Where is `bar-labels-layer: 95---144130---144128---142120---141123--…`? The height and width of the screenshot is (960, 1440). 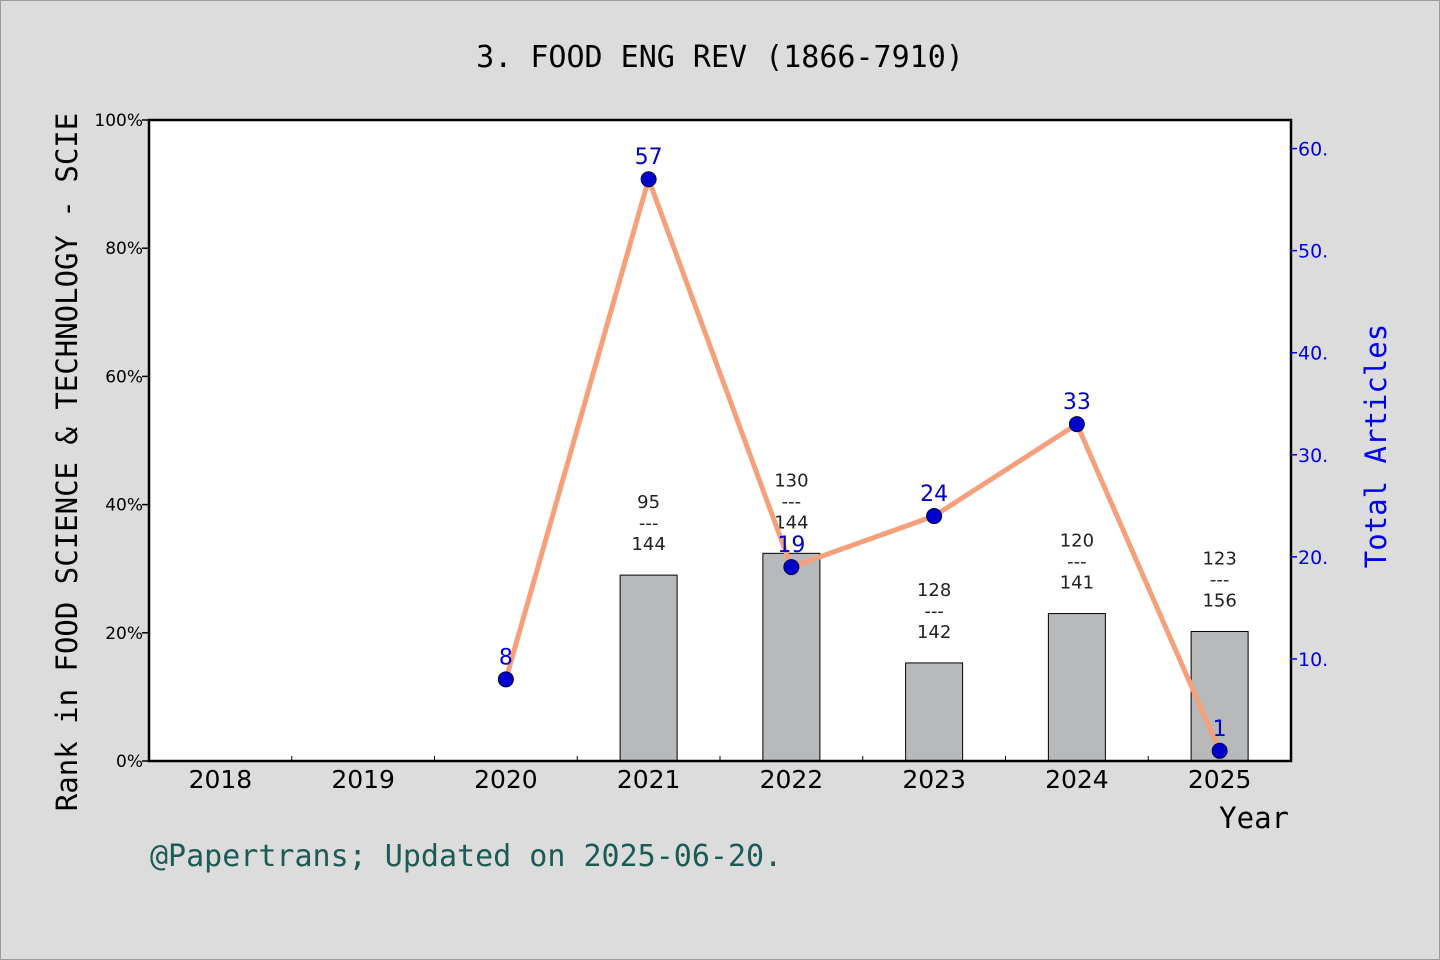 bar-labels-layer: 95---144130---144128---142120---141123--… is located at coordinates (933, 556).